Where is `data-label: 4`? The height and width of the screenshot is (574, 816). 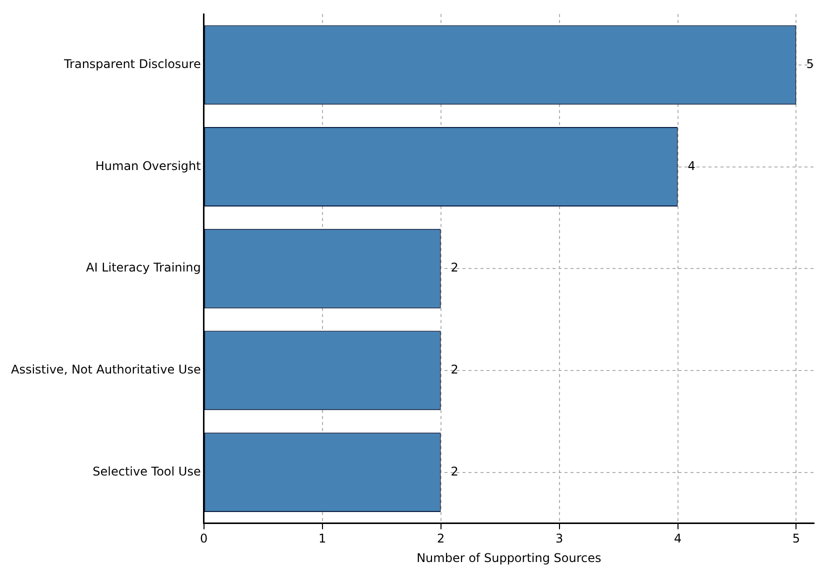
data-label: 4 is located at coordinates (692, 165).